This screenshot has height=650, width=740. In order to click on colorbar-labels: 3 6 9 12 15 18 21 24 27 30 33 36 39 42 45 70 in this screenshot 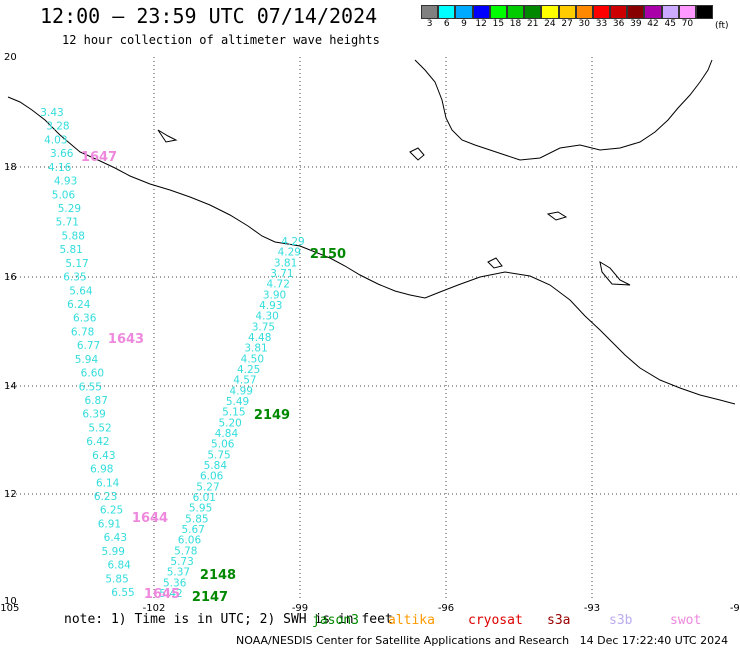, I will do `click(567, 24)`.